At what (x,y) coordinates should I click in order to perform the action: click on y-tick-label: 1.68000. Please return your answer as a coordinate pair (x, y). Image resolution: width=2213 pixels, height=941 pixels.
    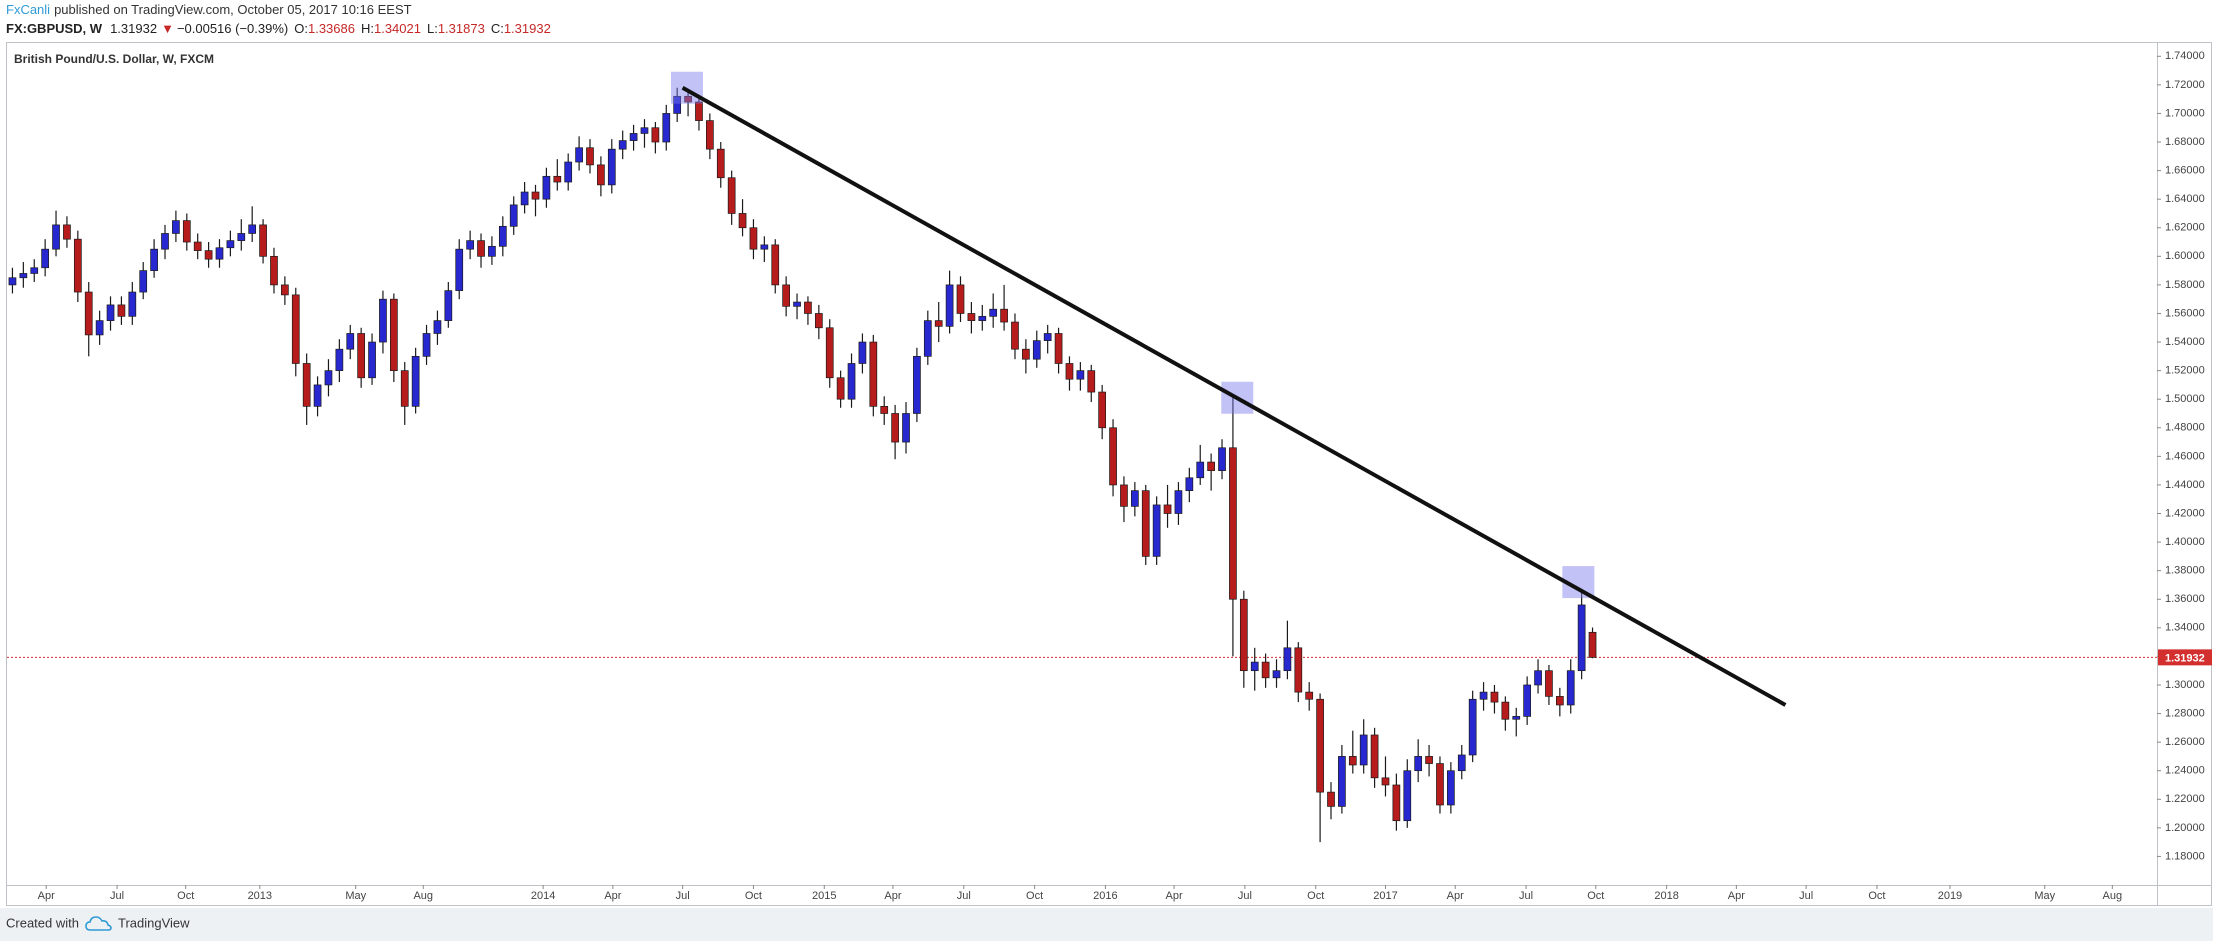
    Looking at the image, I should click on (2185, 142).